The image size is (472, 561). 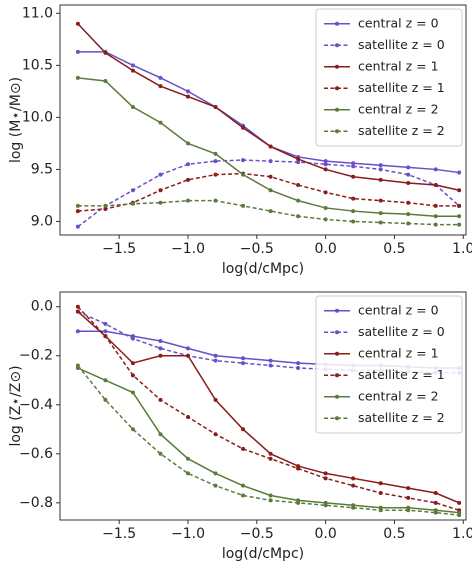 I want to click on y-tick-label: 10.0, so click(x=37, y=117).